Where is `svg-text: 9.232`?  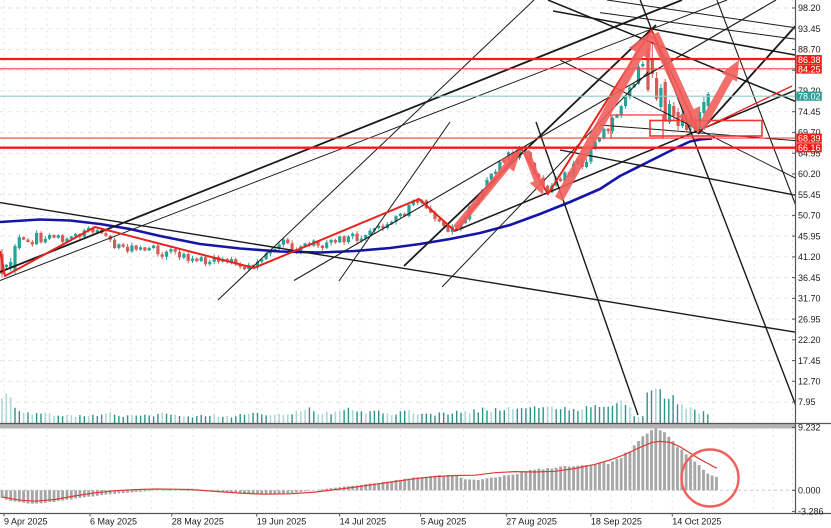
svg-text: 9.232 is located at coordinates (809, 428).